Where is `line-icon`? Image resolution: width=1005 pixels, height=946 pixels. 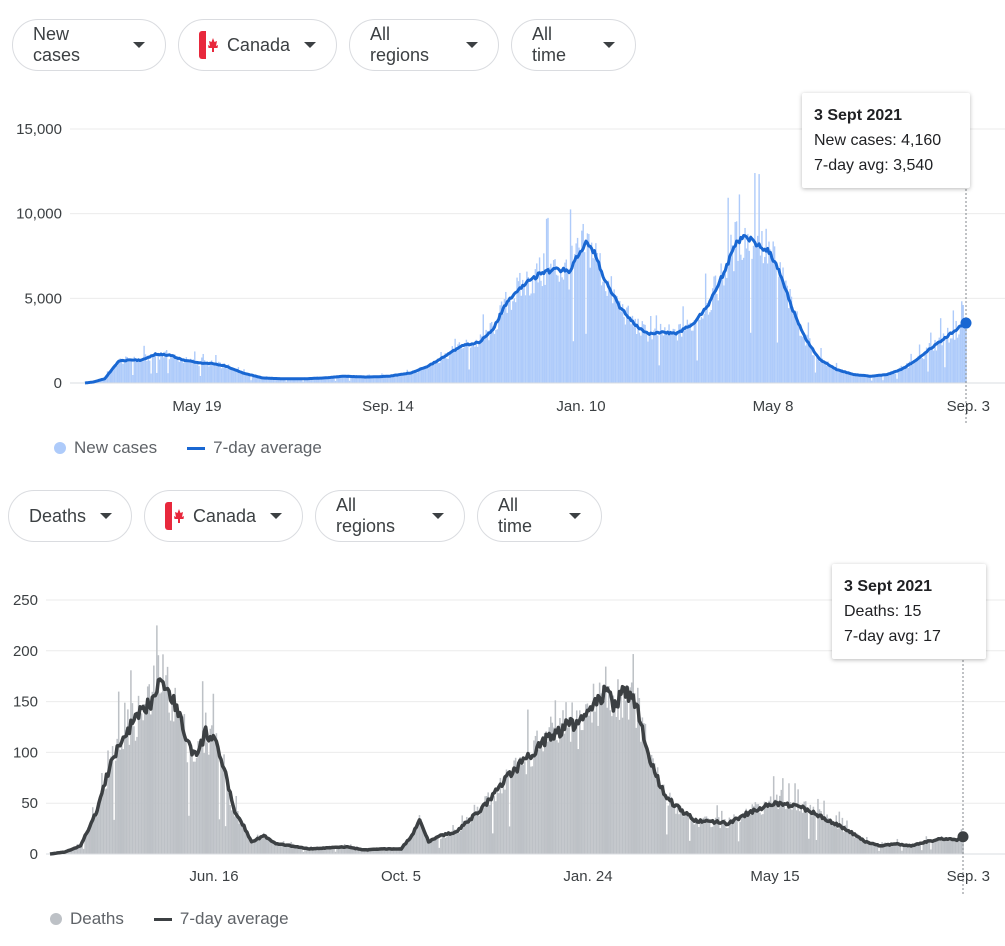 line-icon is located at coordinates (162, 919).